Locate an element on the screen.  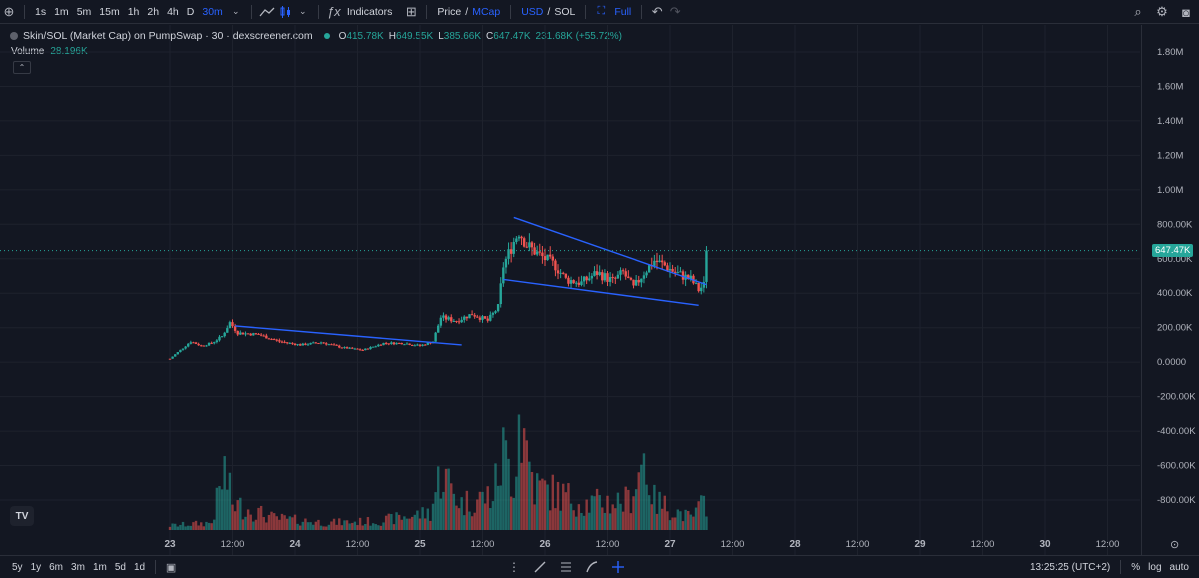
interval-1s: 1s is located at coordinates (41, 11).